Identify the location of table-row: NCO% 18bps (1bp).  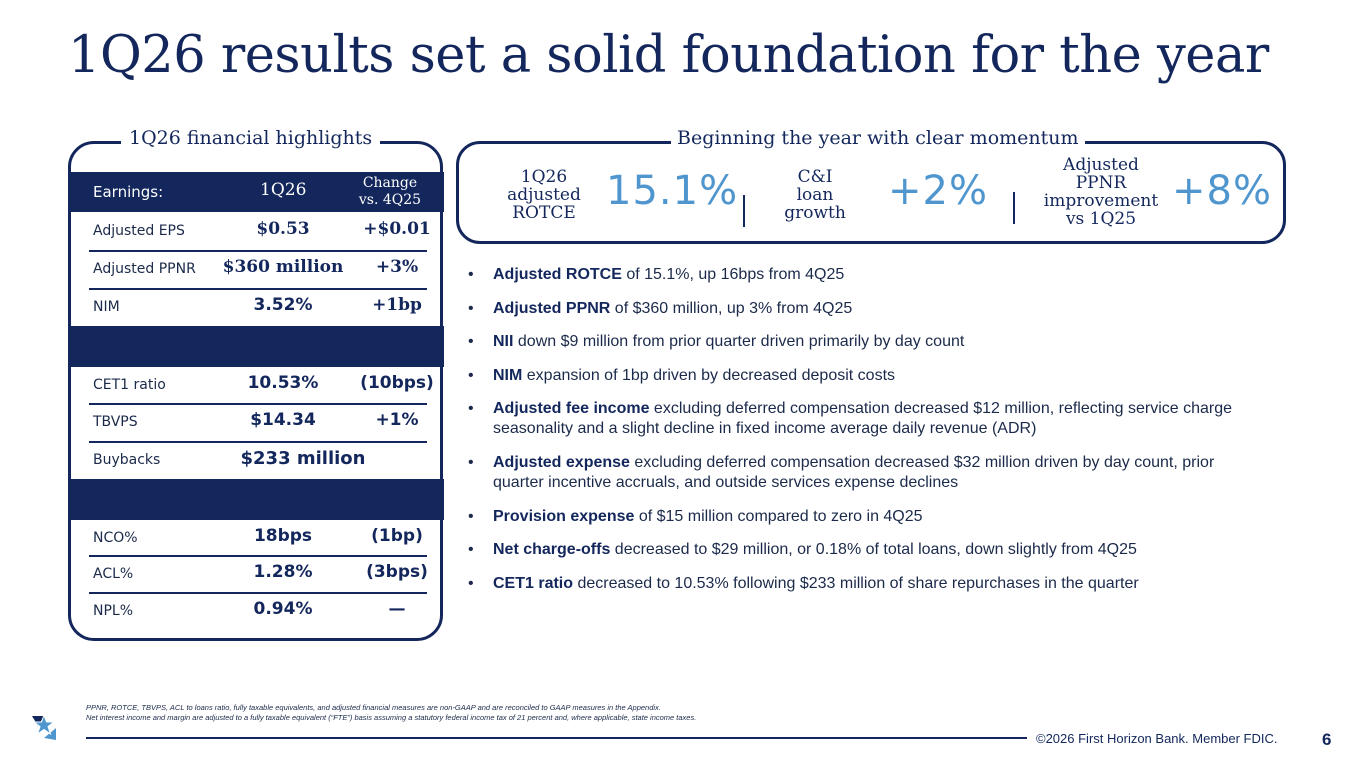
(258, 536).